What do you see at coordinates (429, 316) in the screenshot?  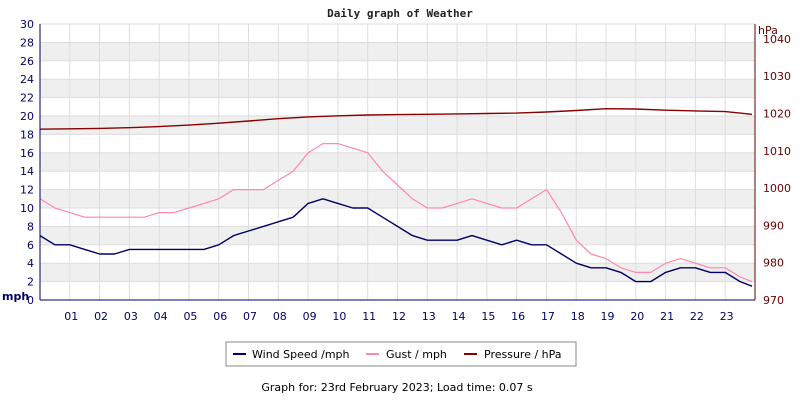 I see `x-tick-label: 13` at bounding box center [429, 316].